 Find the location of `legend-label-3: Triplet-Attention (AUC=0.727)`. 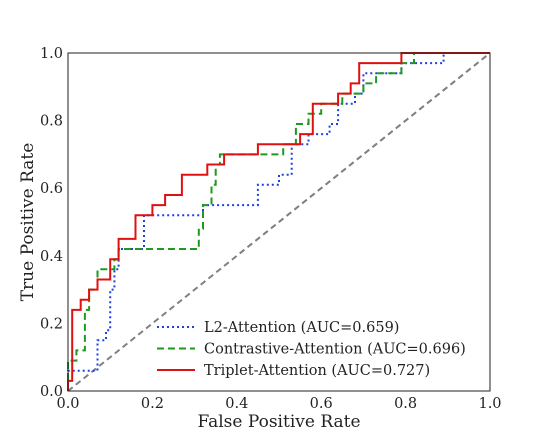

legend-label-3: Triplet-Attention (AUC=0.727) is located at coordinates (317, 371).